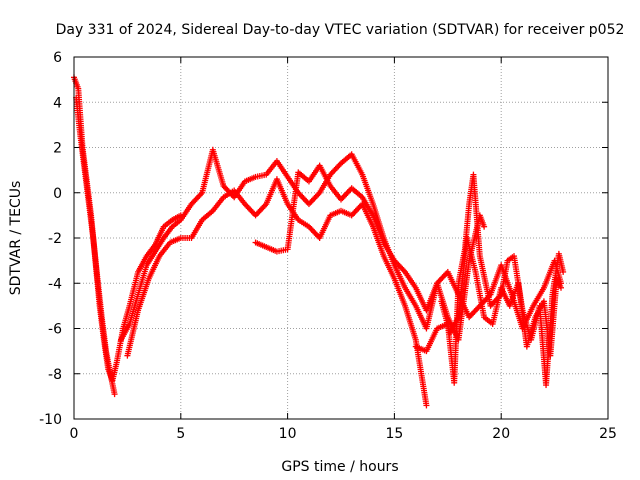 The width and height of the screenshot is (640, 480). What do you see at coordinates (16, 238) in the screenshot?
I see `y-axis-label: SDTVAR / TECUs` at bounding box center [16, 238].